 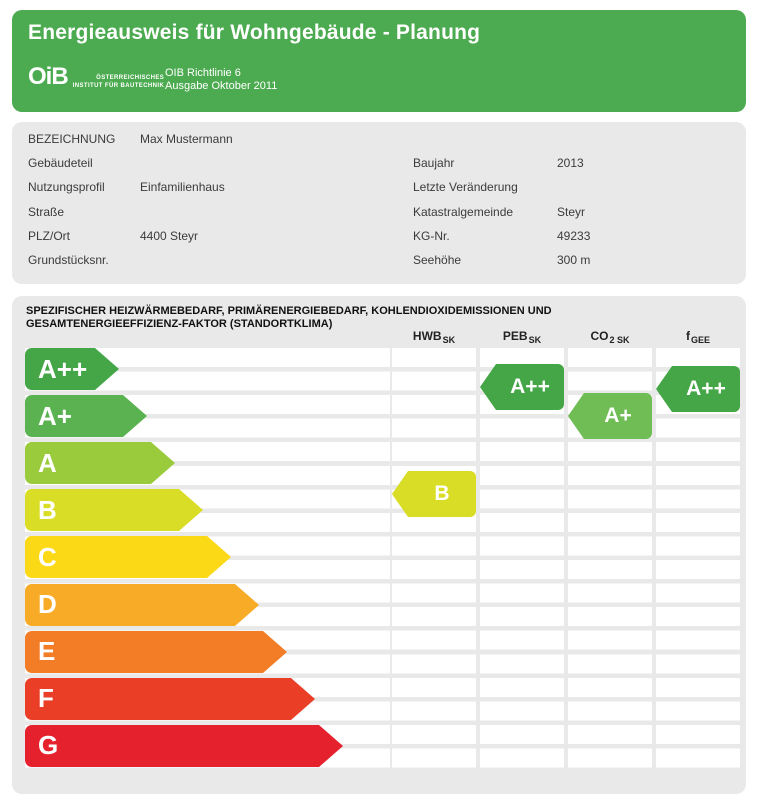 I want to click on rating-badge-label: B, so click(x=442, y=493).